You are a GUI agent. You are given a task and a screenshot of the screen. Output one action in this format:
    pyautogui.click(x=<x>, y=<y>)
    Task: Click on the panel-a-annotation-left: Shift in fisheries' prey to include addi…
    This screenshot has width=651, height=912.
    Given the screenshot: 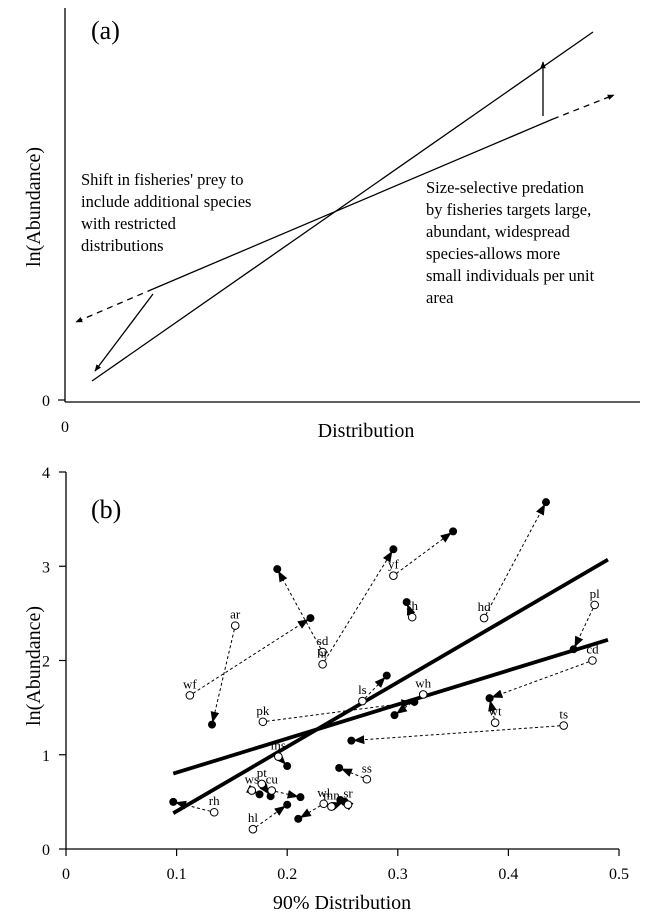 What is the action you would take?
    pyautogui.click(x=168, y=212)
    